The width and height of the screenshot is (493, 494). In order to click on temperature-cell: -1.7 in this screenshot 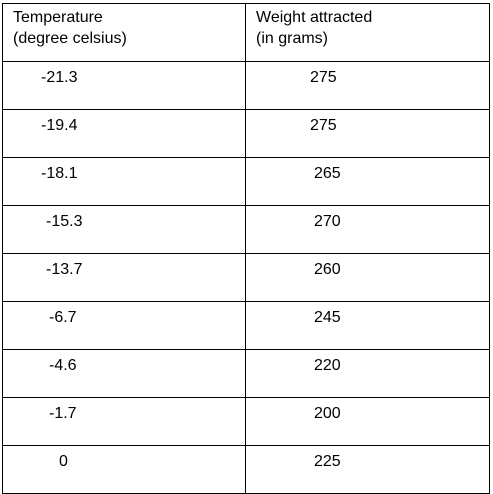, I will do `click(124, 421)`.